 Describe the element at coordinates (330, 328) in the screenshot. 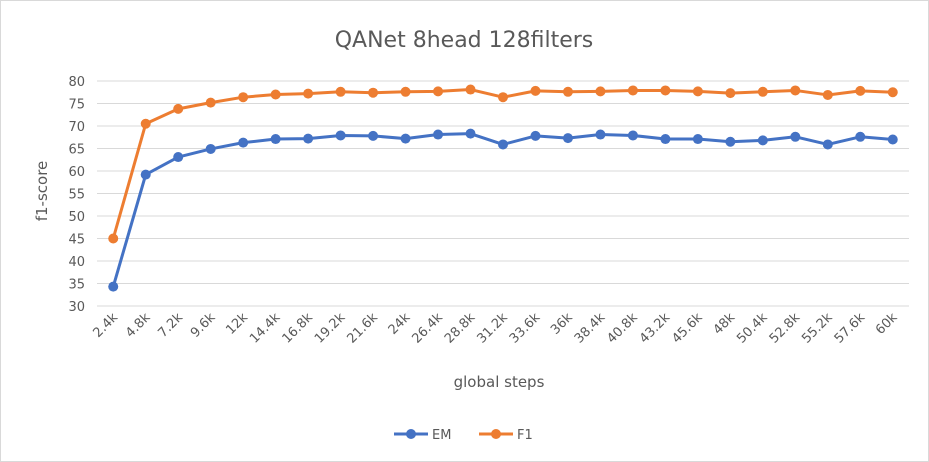

I see `x-tick-label: 19.2k` at that location.